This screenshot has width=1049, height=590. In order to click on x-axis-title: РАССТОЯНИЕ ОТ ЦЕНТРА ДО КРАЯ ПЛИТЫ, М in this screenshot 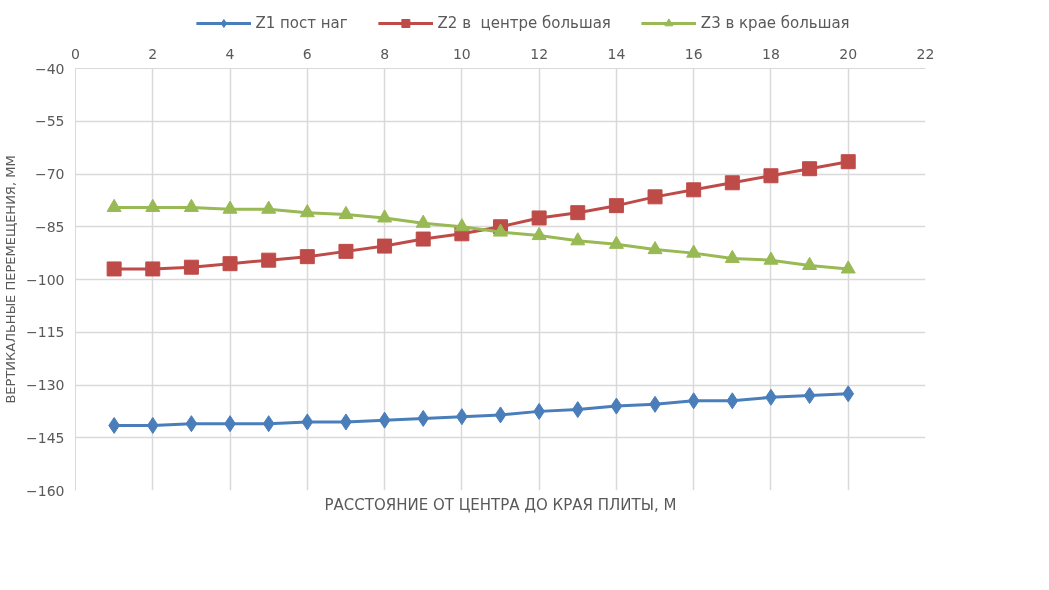, I will do `click(500, 504)`.